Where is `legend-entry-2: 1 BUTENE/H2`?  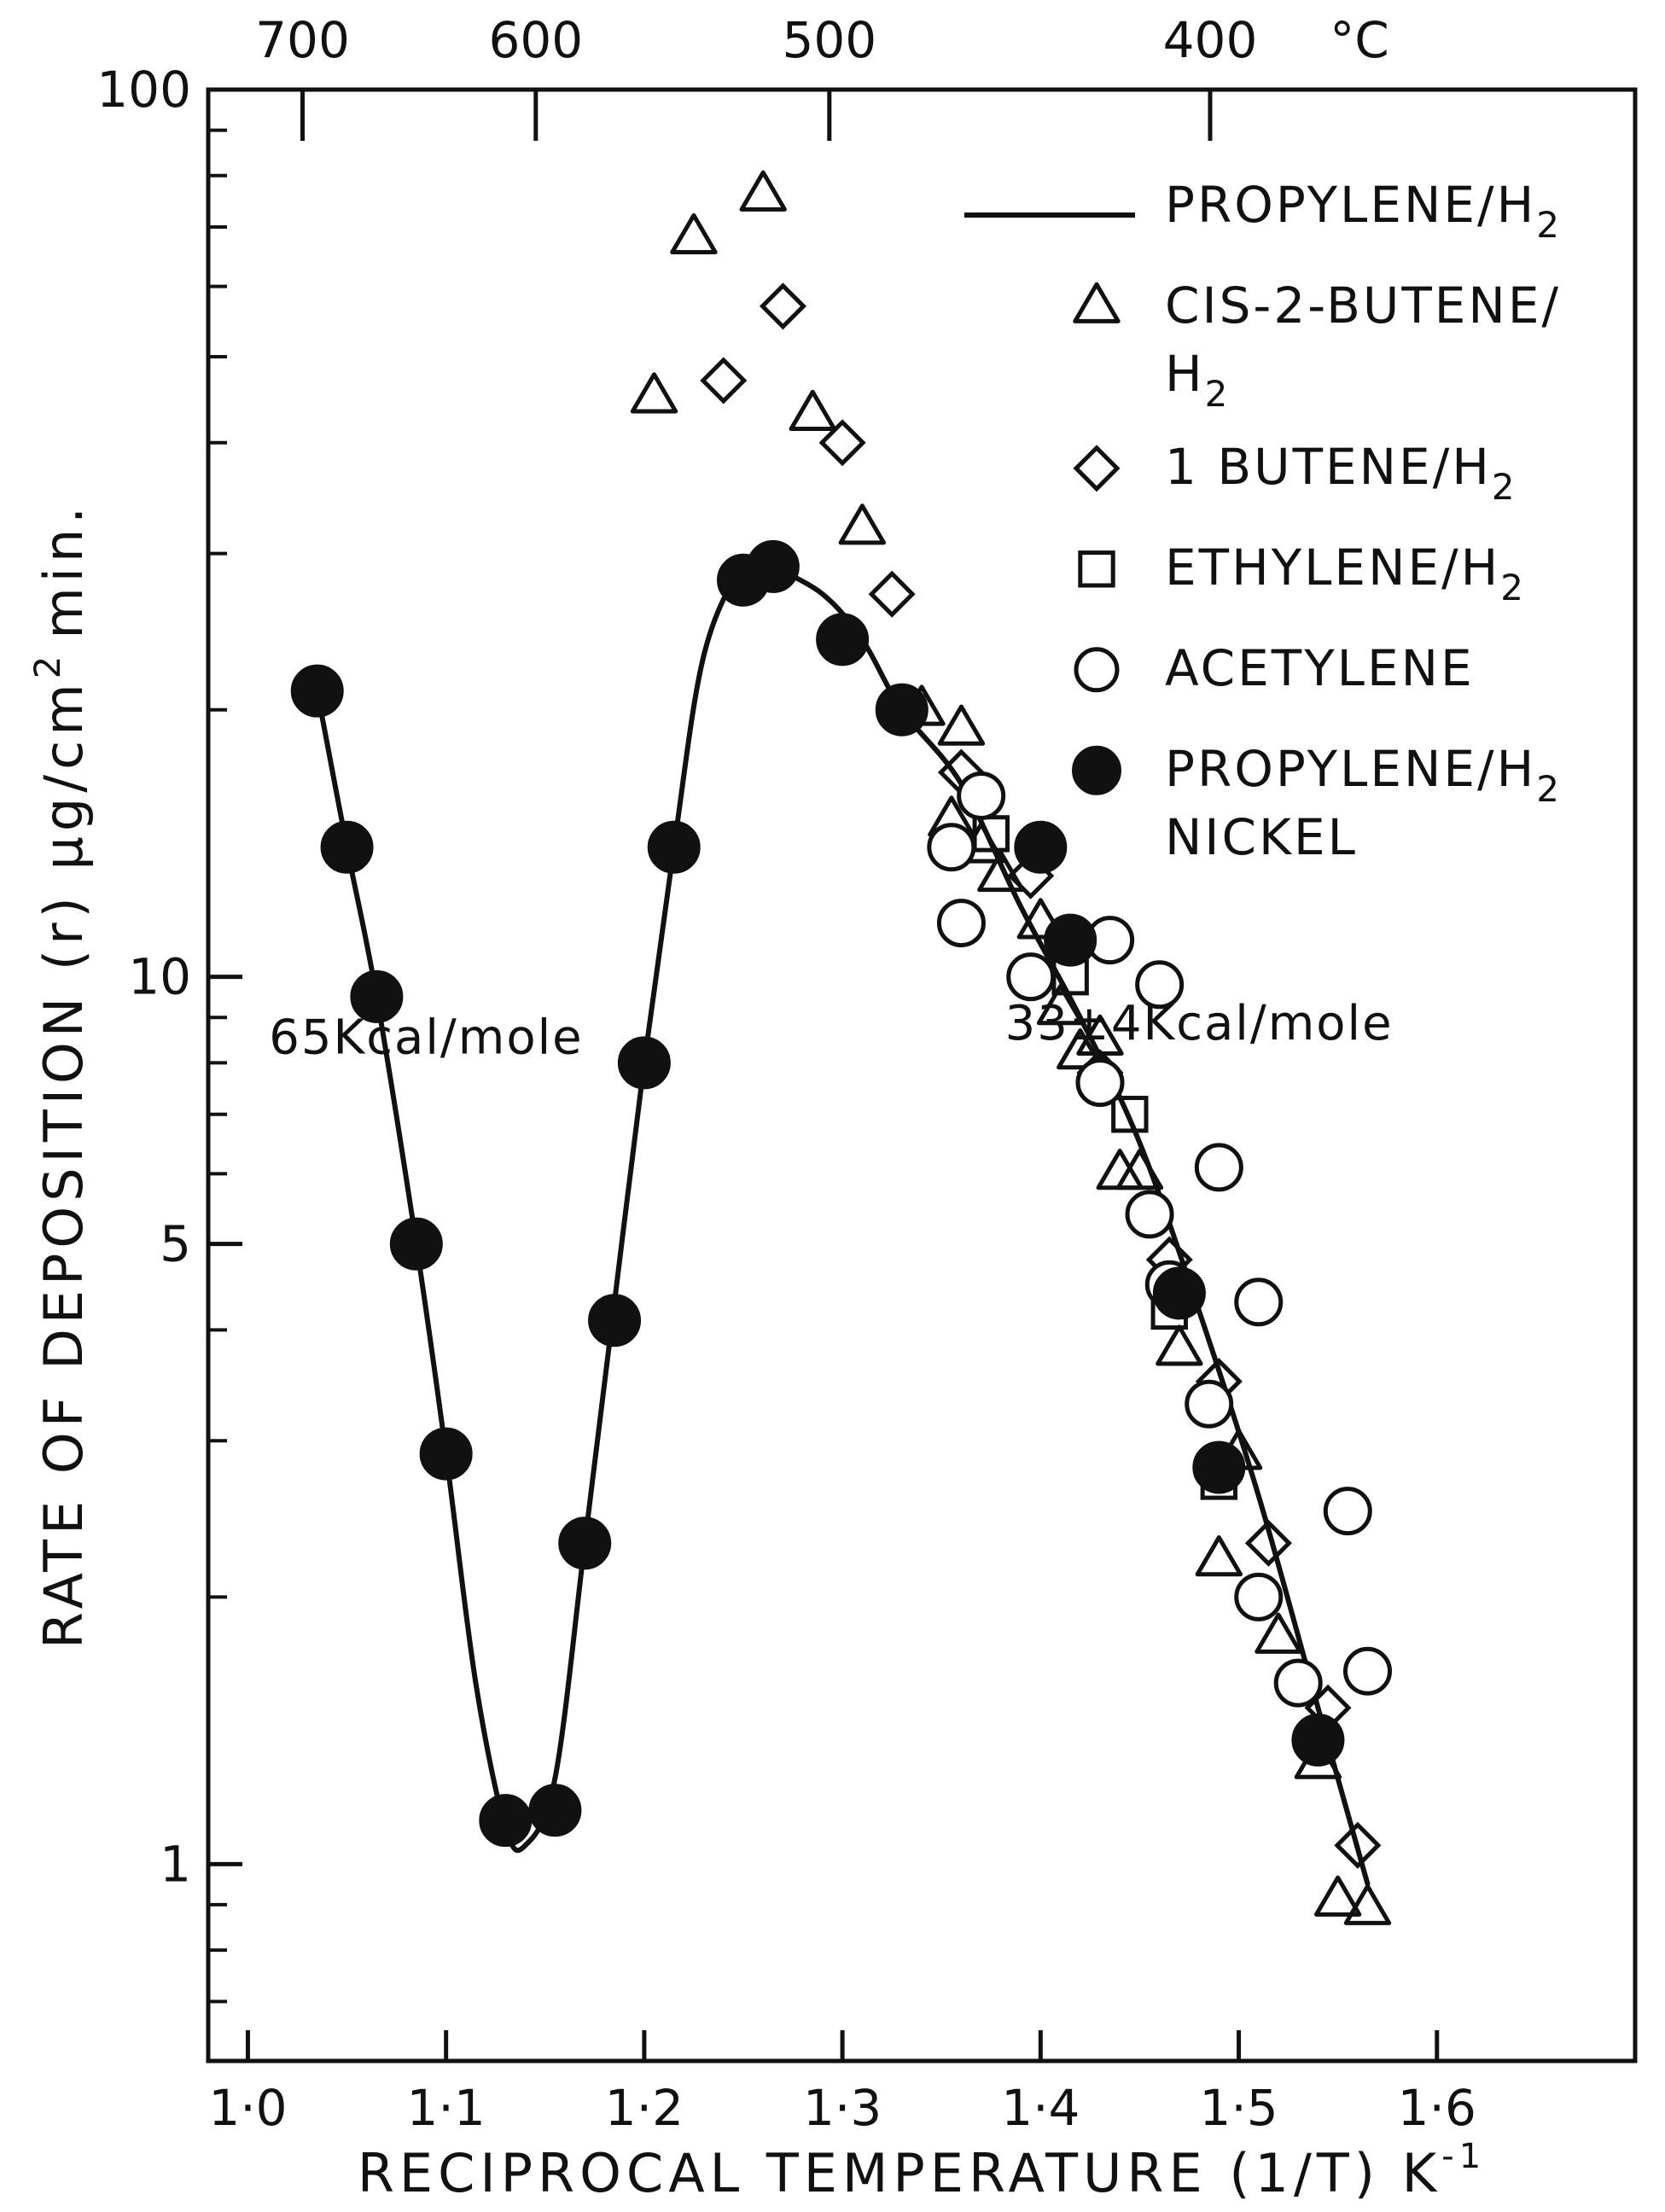 legend-entry-2: 1 BUTENE/H2 is located at coordinates (1341, 473).